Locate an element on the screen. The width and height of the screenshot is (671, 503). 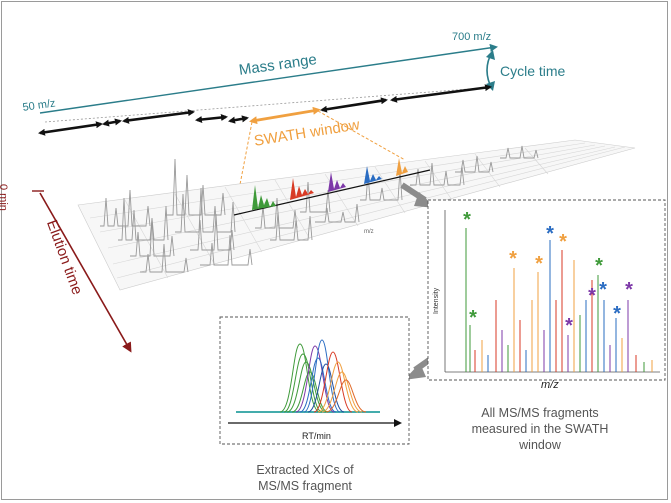
spectrum-caption-line: measured in the SWATH is located at coordinates (540, 429).